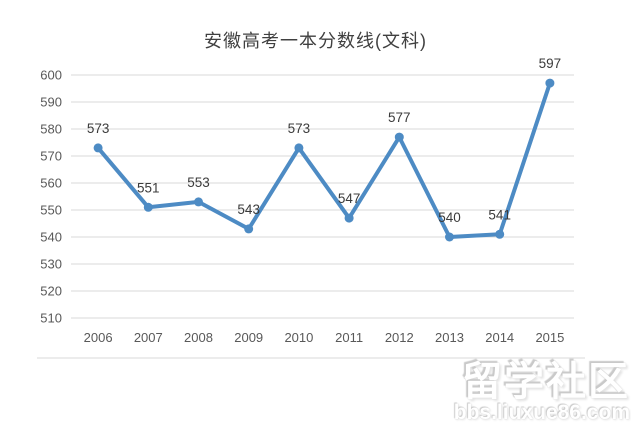 This screenshot has width=631, height=423. Describe the element at coordinates (449, 217) in the screenshot. I see `data-label: 540` at that location.